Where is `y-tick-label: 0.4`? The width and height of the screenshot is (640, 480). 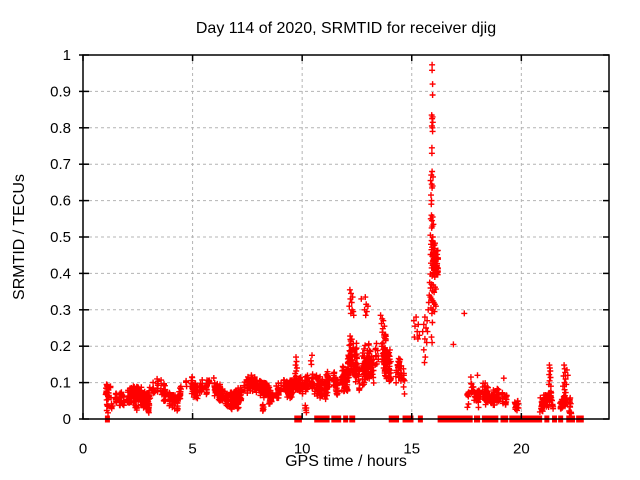
y-tick-label: 0.4 is located at coordinates (60, 273).